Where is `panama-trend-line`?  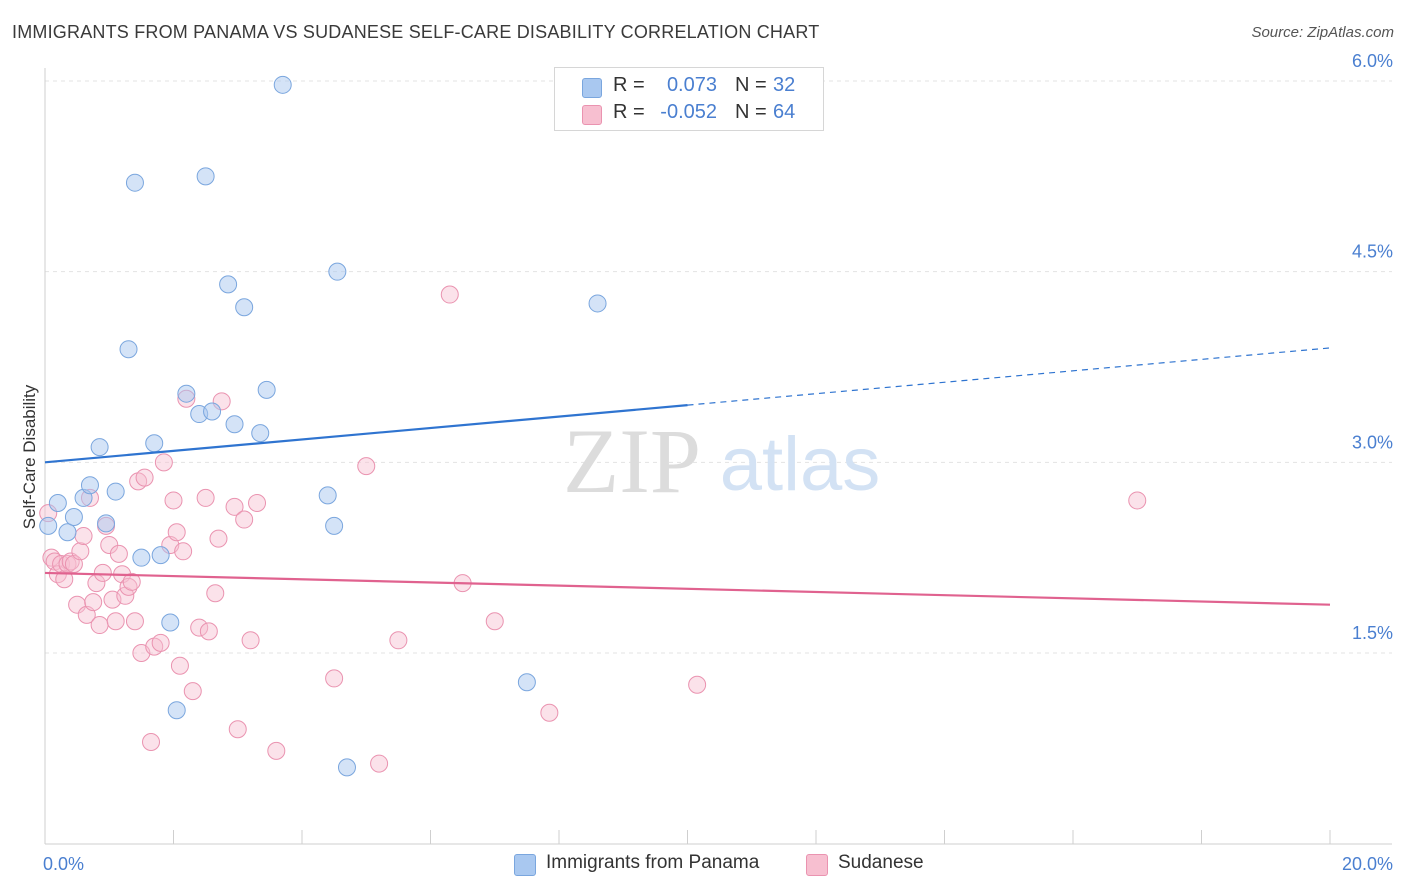
panama-trend-line is located at coordinates (366, 434).